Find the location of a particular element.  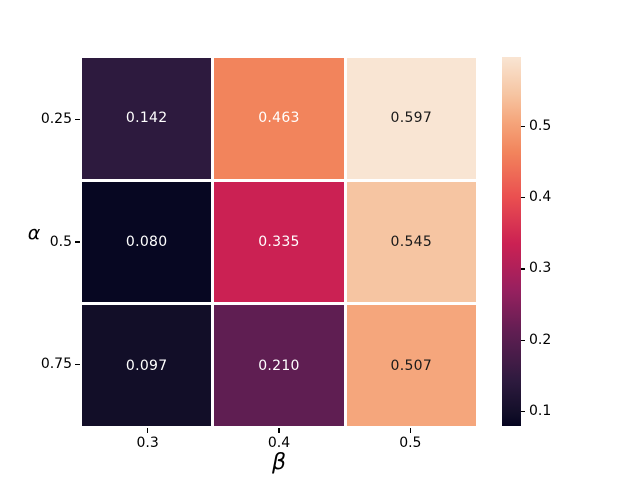

cell-value: 0.097 is located at coordinates (146, 365).